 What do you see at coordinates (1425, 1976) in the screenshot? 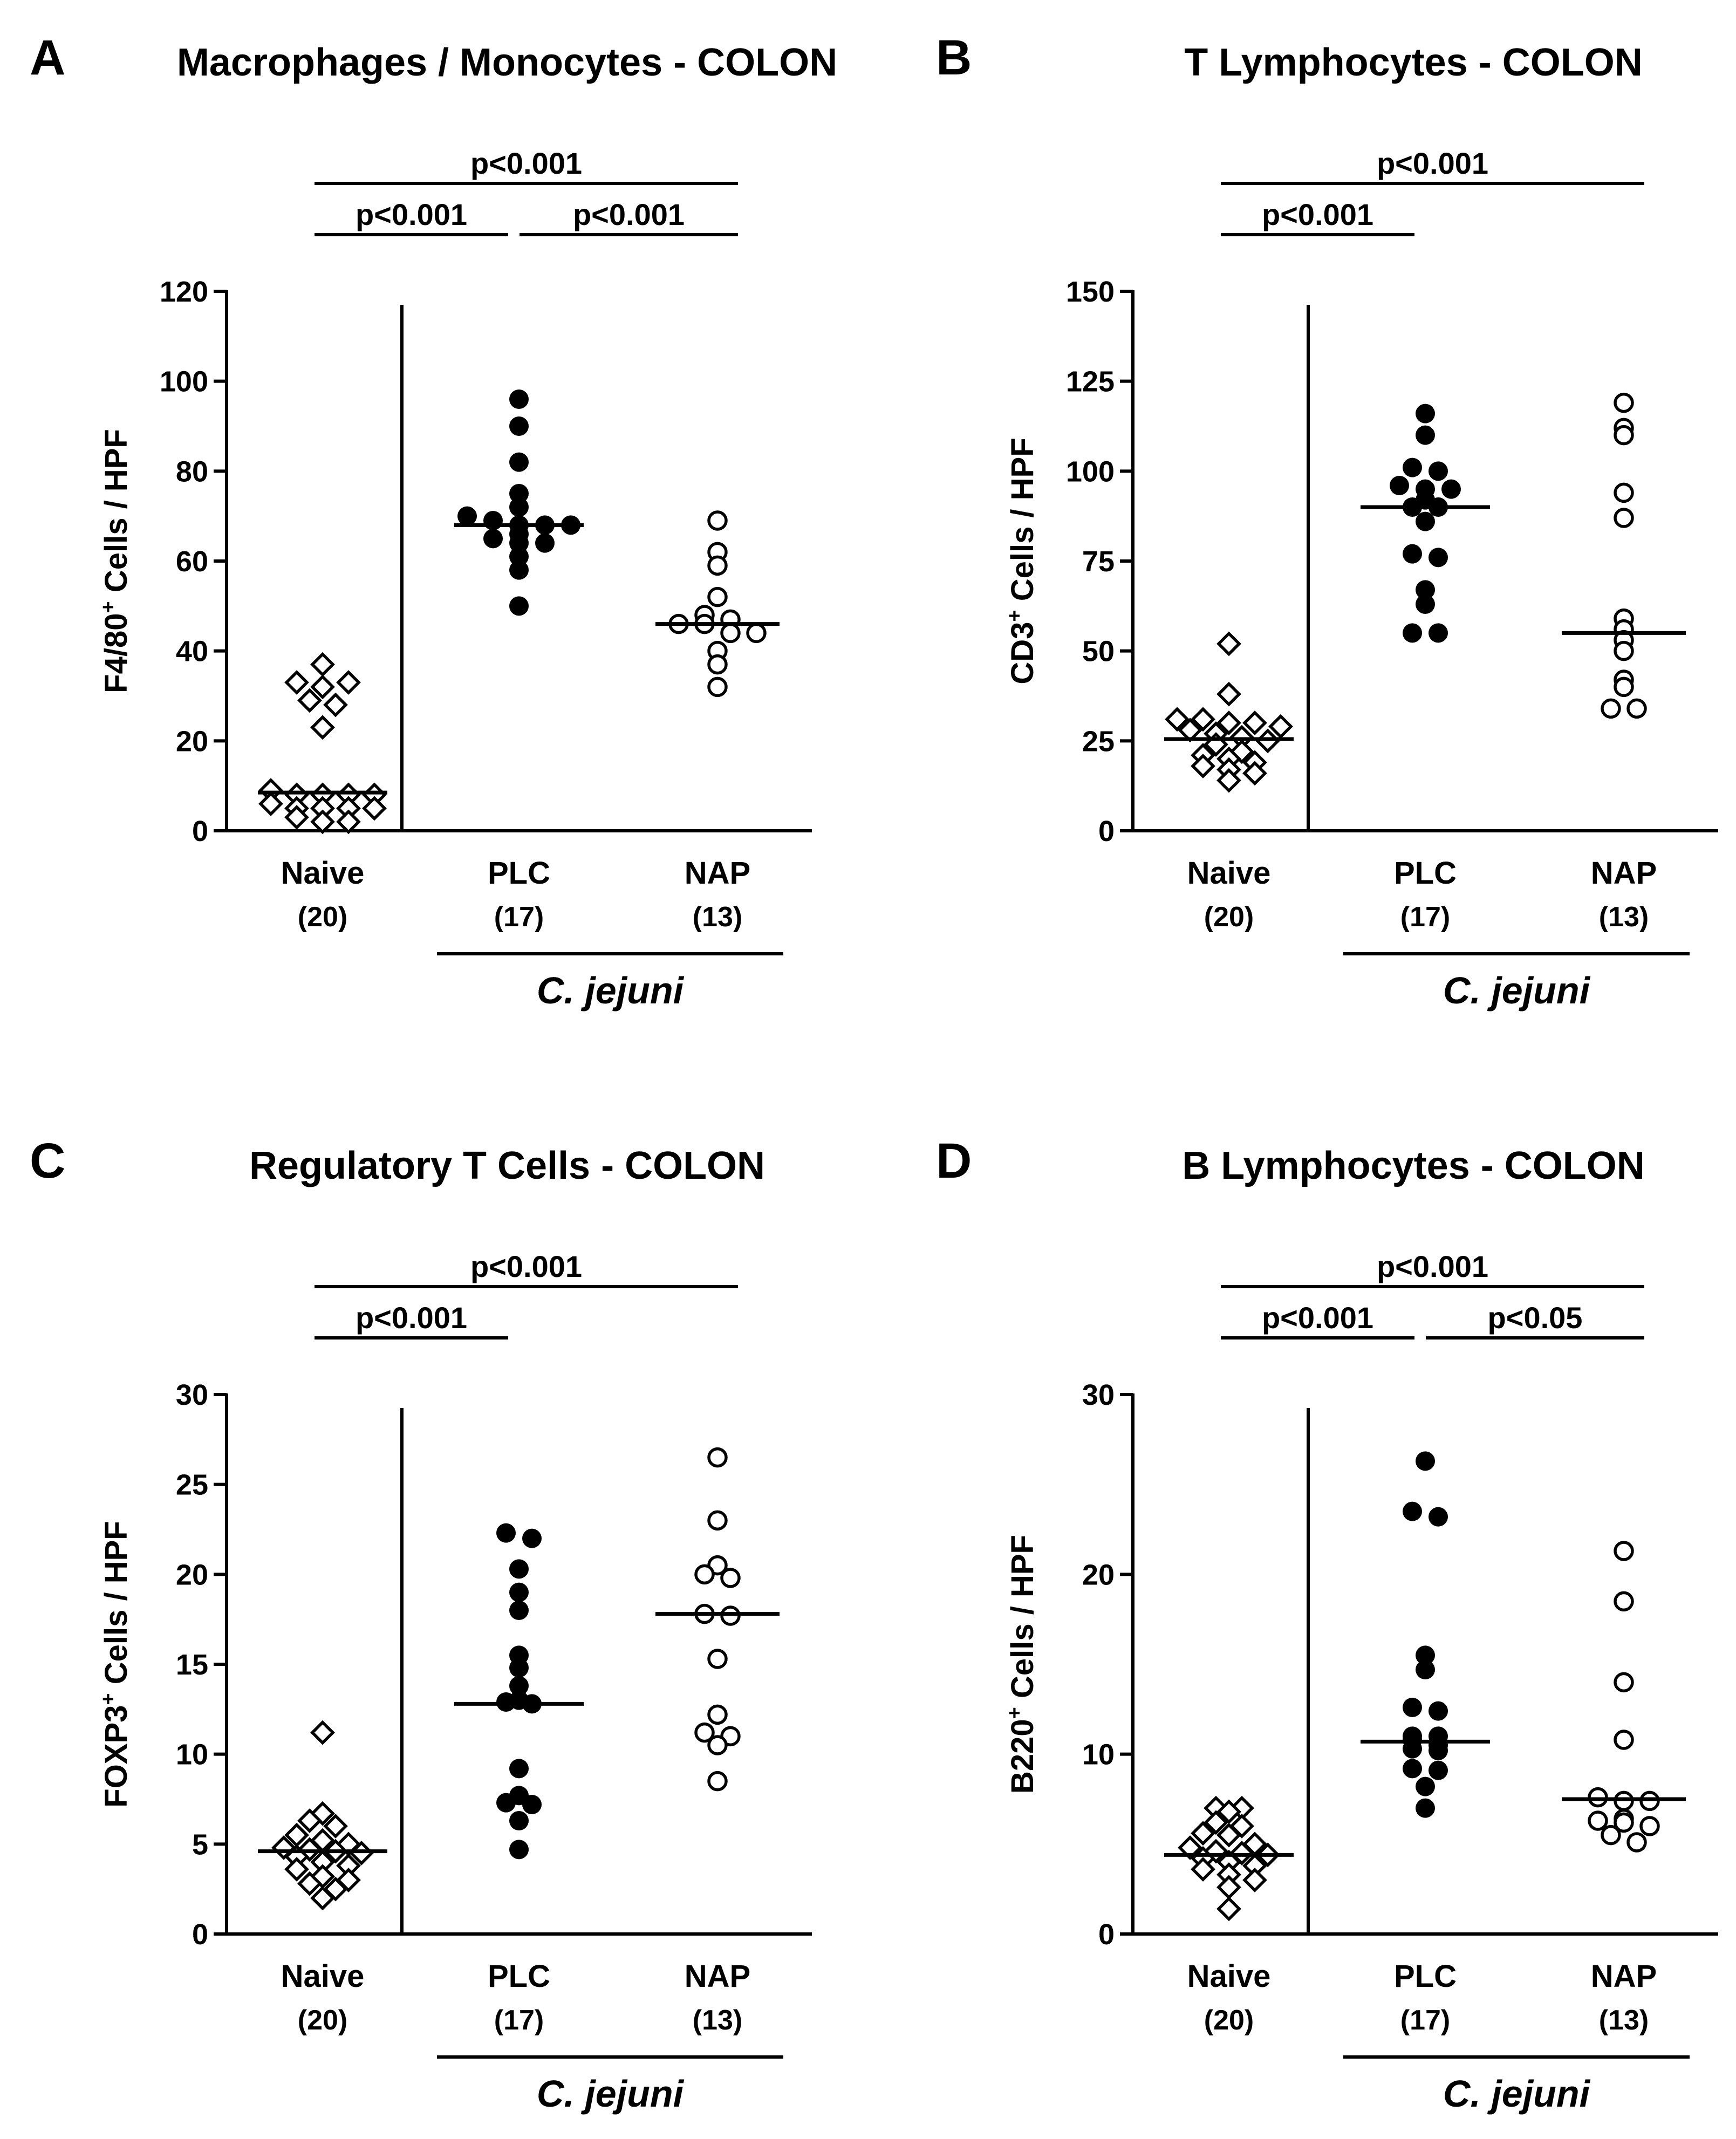
I see `x-category-label: PLC` at bounding box center [1425, 1976].